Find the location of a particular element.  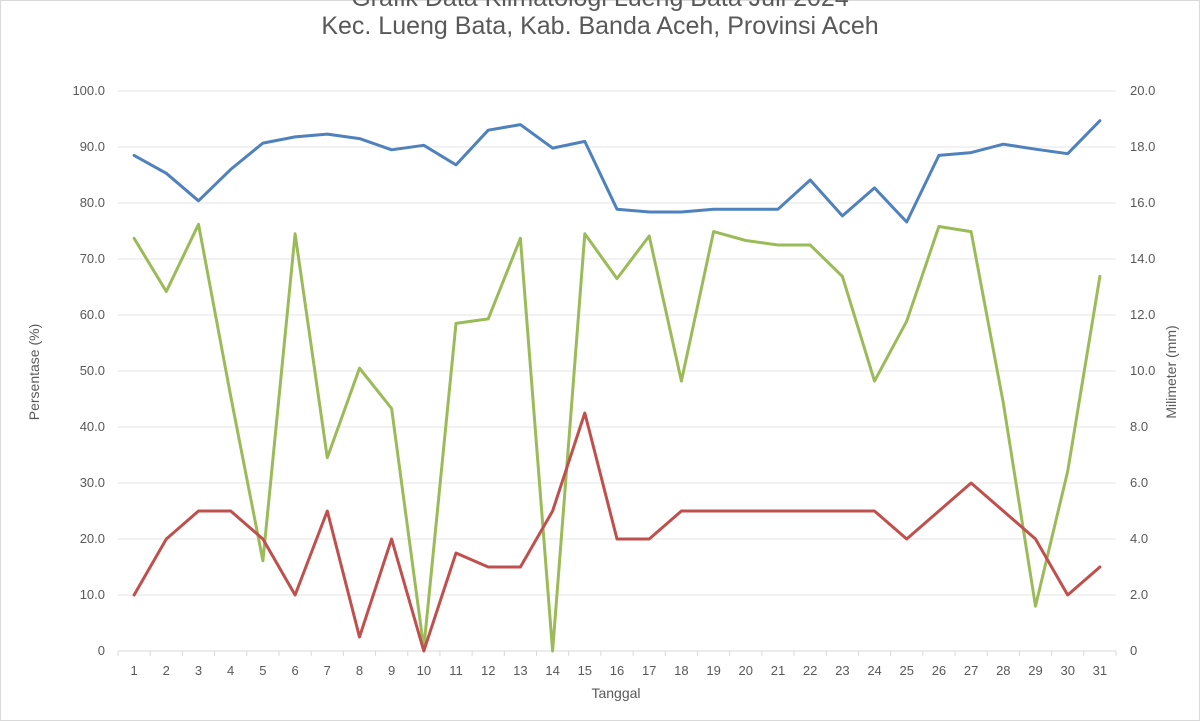

y2-tick-label: 6.0 is located at coordinates (1139, 482).